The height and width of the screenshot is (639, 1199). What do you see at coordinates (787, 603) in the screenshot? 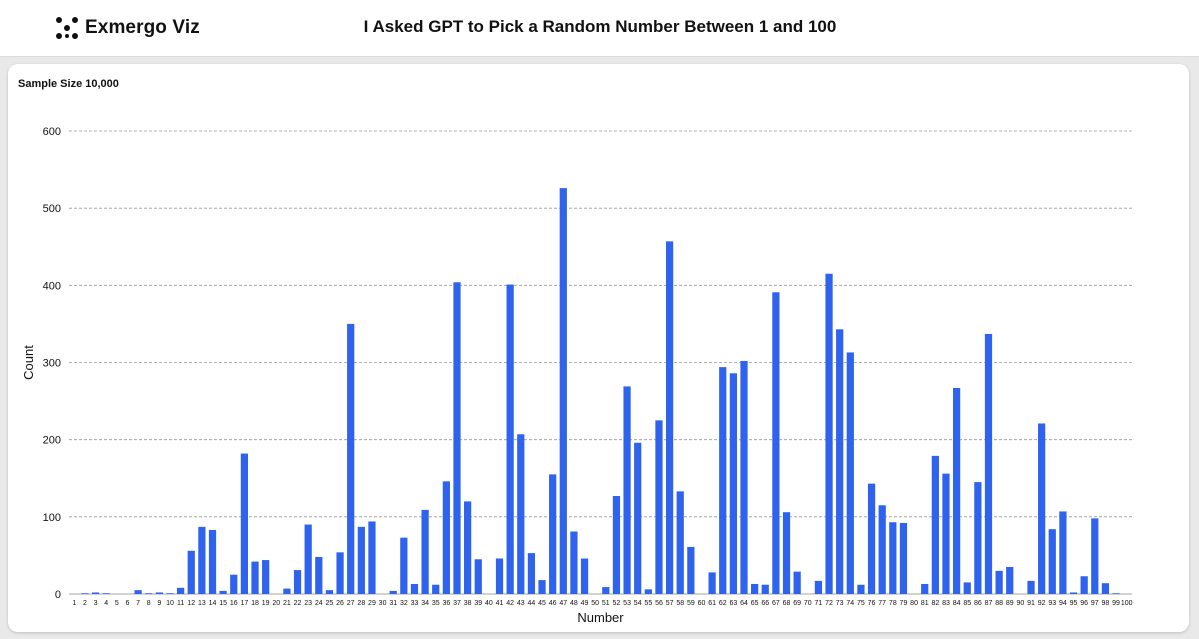
I see `x-tick-label: 68` at bounding box center [787, 603].